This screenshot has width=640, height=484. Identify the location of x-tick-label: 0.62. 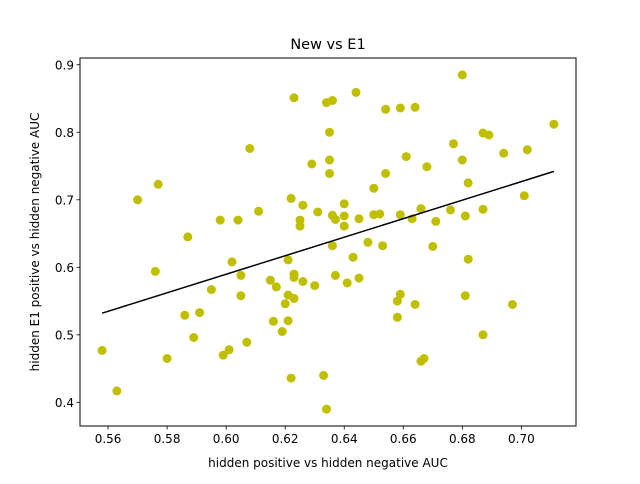
(285, 439).